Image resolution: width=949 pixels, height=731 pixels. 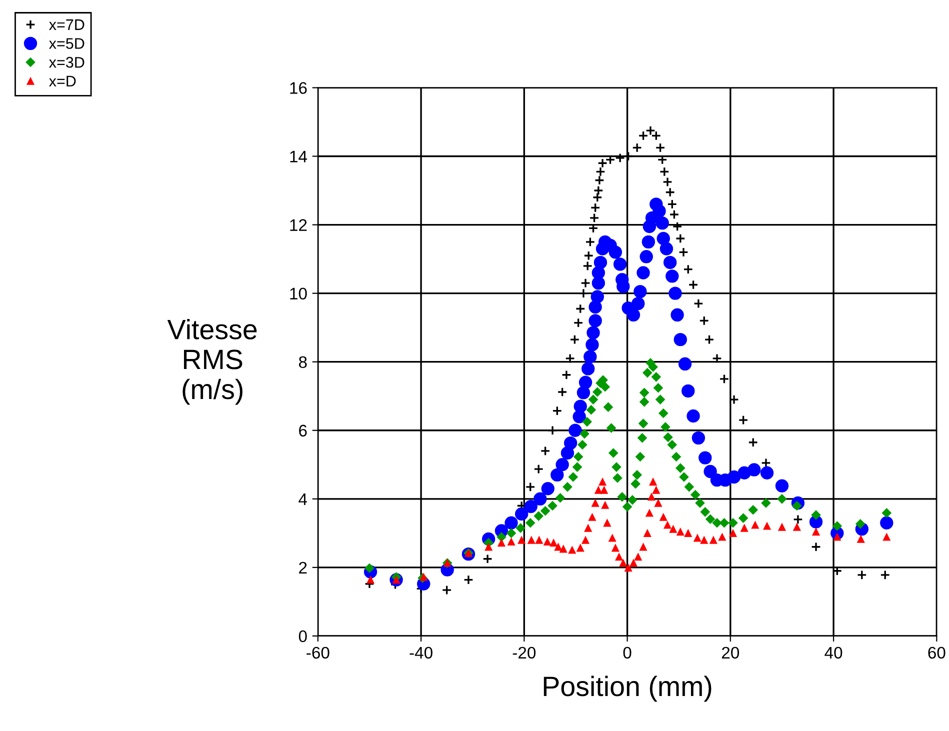 What do you see at coordinates (524, 652) in the screenshot?
I see `x-tick-label: -20` at bounding box center [524, 652].